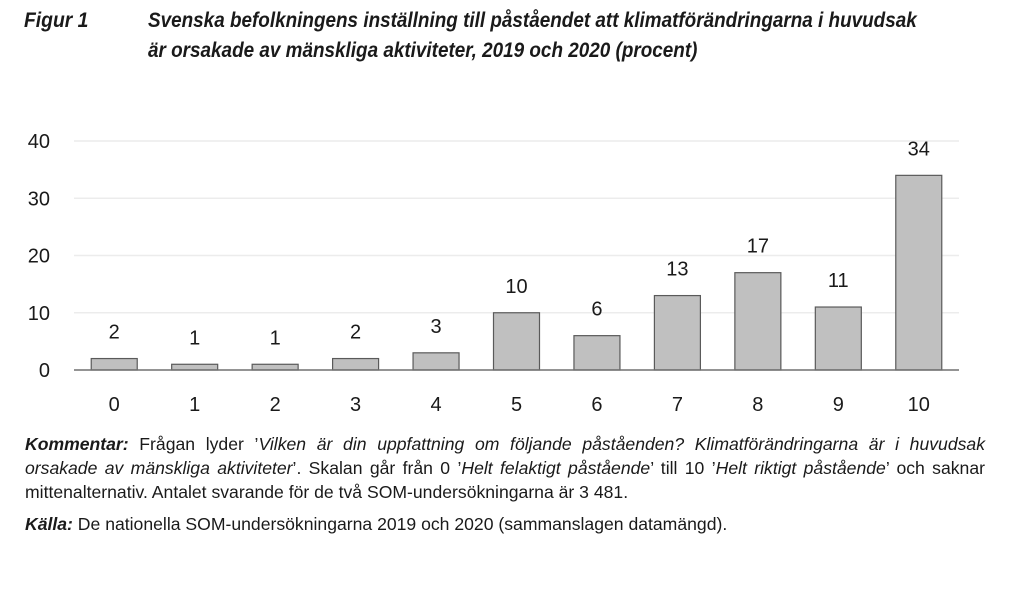  I want to click on x-tick-label: 9, so click(838, 405).